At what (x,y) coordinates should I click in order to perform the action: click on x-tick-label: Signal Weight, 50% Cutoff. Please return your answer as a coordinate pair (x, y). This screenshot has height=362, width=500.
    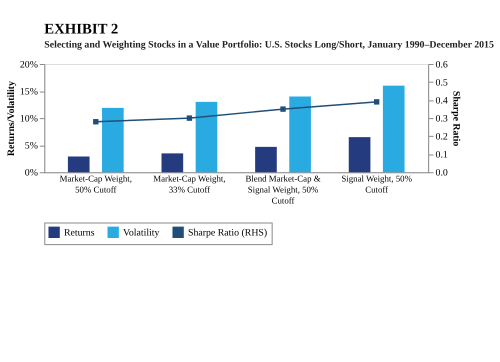
    Looking at the image, I should click on (377, 184).